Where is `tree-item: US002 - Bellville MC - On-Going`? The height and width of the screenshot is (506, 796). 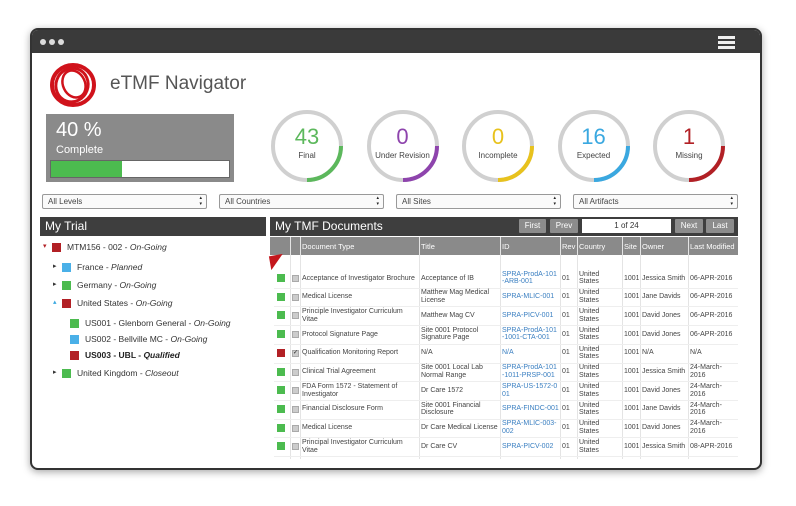 tree-item: US002 - Bellville MC - On-Going is located at coordinates (146, 339).